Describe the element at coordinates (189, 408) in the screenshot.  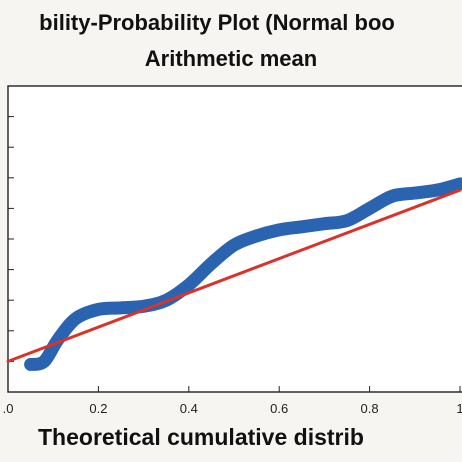
I see `x-tick-label: 0.4` at that location.